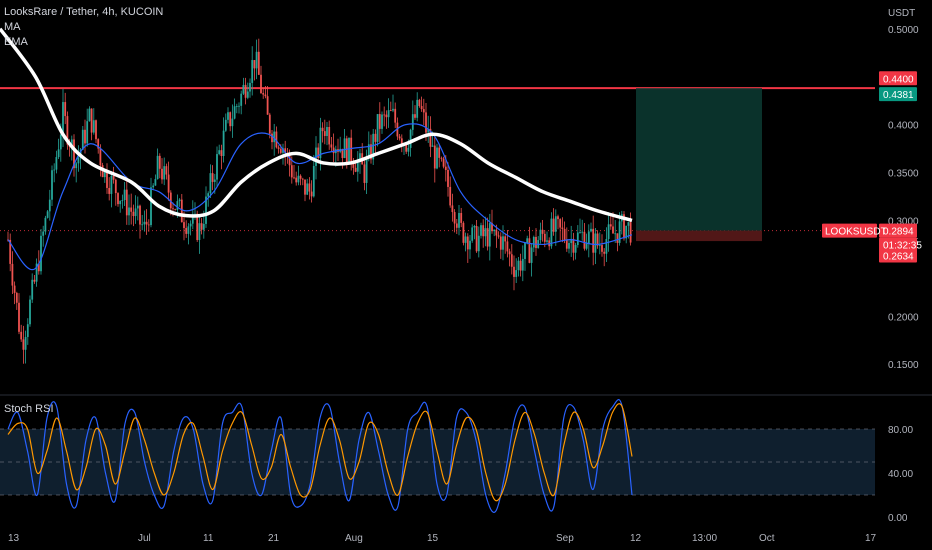  What do you see at coordinates (565, 538) in the screenshot?
I see `x-tick-label: Sep` at bounding box center [565, 538].